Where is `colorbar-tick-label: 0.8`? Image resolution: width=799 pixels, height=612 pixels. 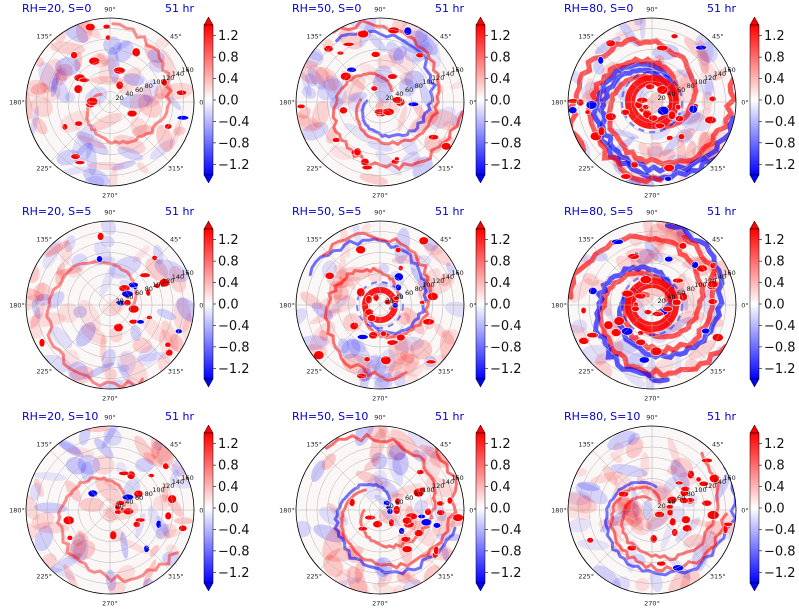 colorbar-tick-label: 0.8 is located at coordinates (774, 58).